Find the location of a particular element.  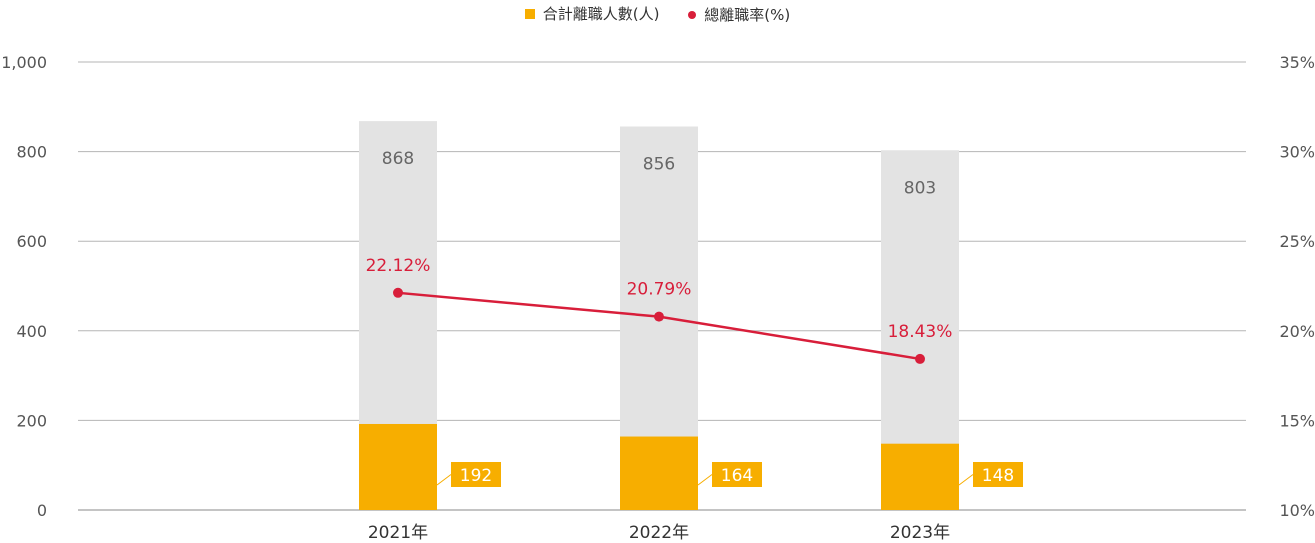

left-axis-tick-label: 400 is located at coordinates (31, 331).